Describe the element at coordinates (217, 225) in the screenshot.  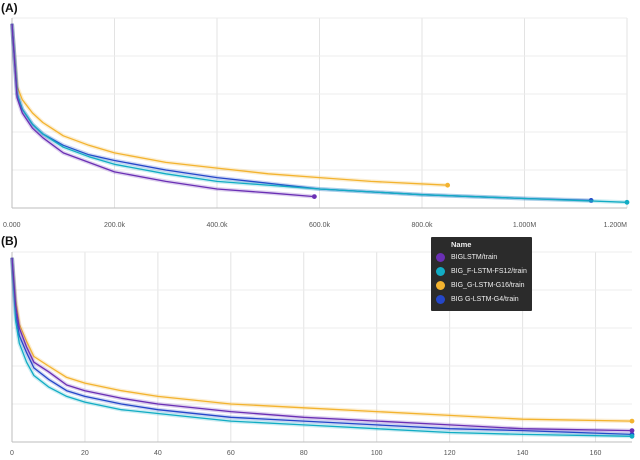
I see `x-tick-label: 400.0k` at that location.